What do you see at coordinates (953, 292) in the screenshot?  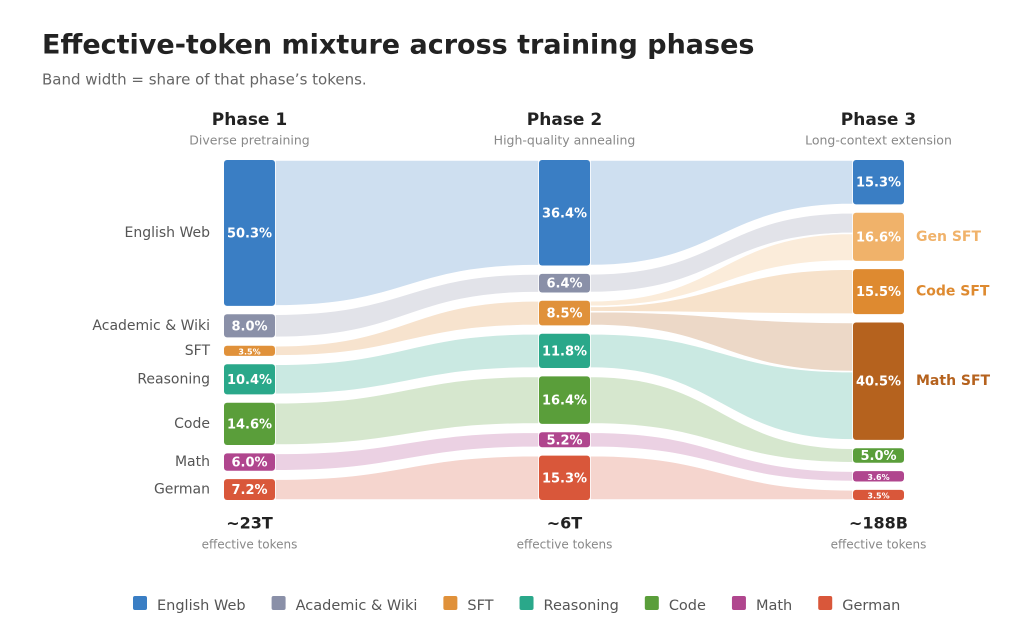 I see `node-label: Code SFT` at bounding box center [953, 292].